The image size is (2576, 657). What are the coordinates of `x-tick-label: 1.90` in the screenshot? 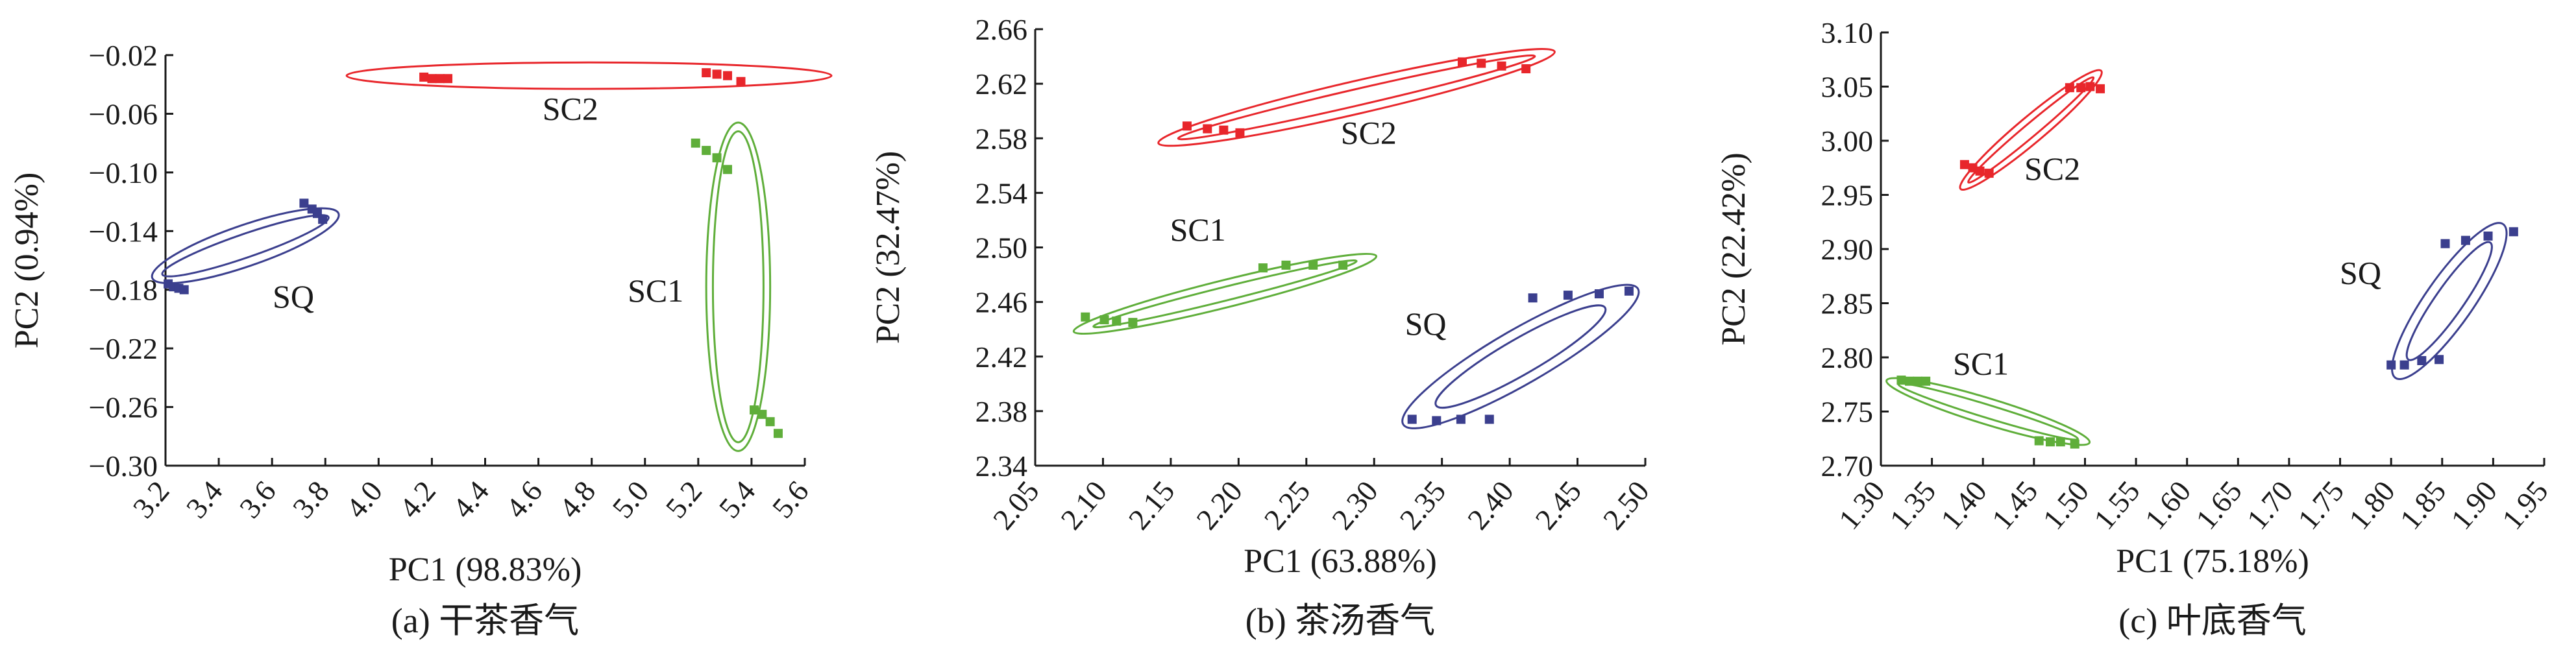 It's located at (2473, 505).